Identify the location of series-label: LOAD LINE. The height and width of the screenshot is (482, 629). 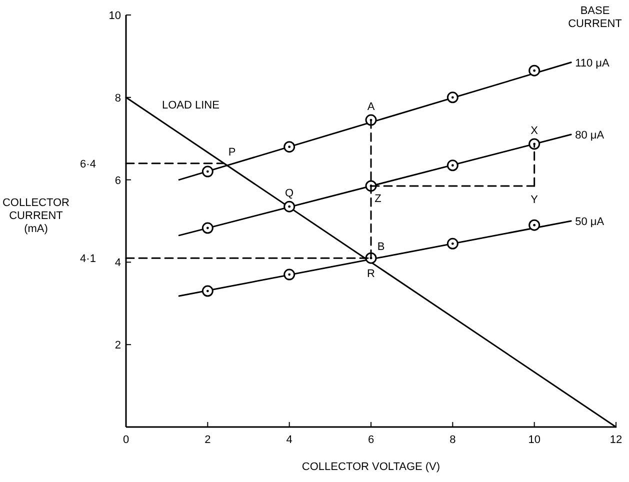
(191, 105).